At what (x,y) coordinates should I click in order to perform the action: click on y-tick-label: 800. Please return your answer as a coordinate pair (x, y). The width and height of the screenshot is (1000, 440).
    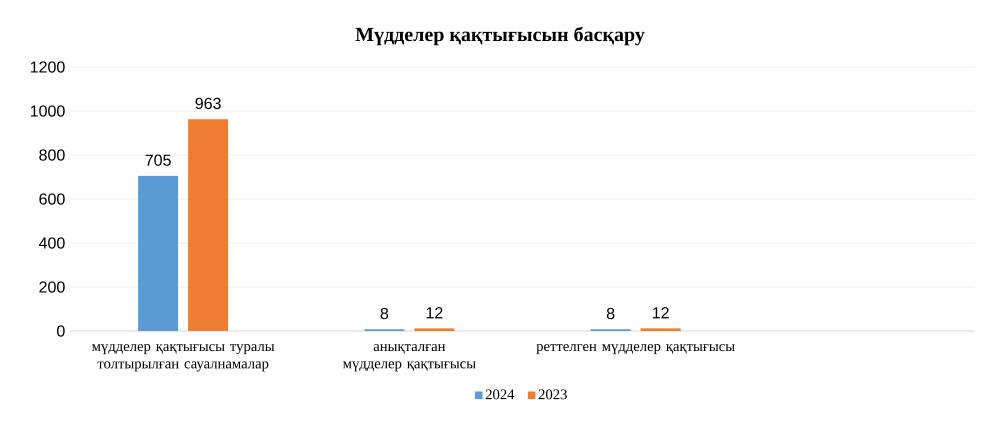
    Looking at the image, I should click on (52, 155).